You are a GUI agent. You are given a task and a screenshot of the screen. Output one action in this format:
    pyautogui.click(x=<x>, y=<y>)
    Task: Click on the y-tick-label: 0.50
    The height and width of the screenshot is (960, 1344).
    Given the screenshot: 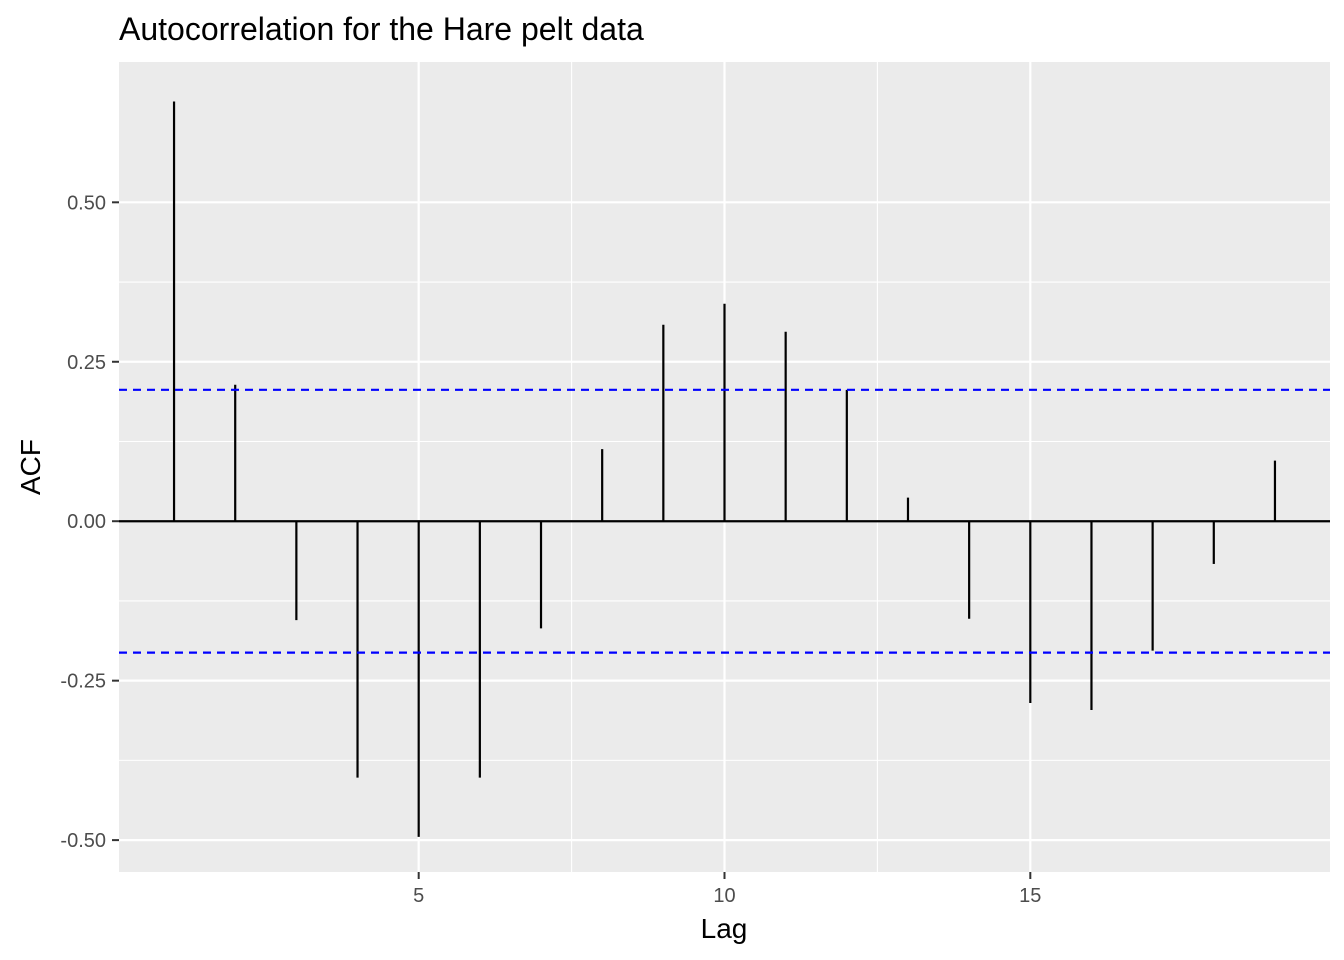 What is the action you would take?
    pyautogui.click(x=86, y=203)
    